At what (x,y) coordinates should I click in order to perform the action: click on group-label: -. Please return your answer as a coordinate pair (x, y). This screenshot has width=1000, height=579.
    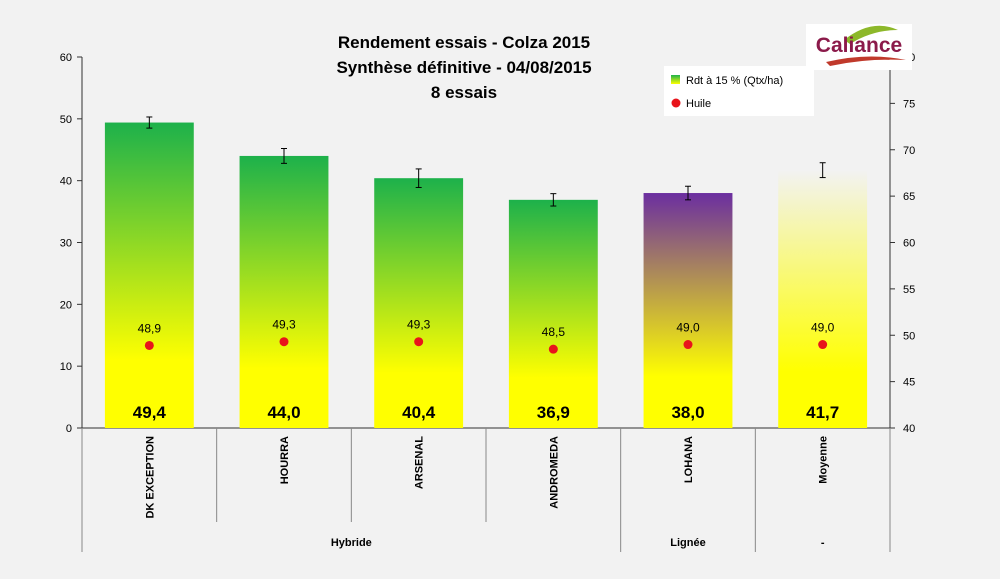
    Looking at the image, I should click on (823, 543).